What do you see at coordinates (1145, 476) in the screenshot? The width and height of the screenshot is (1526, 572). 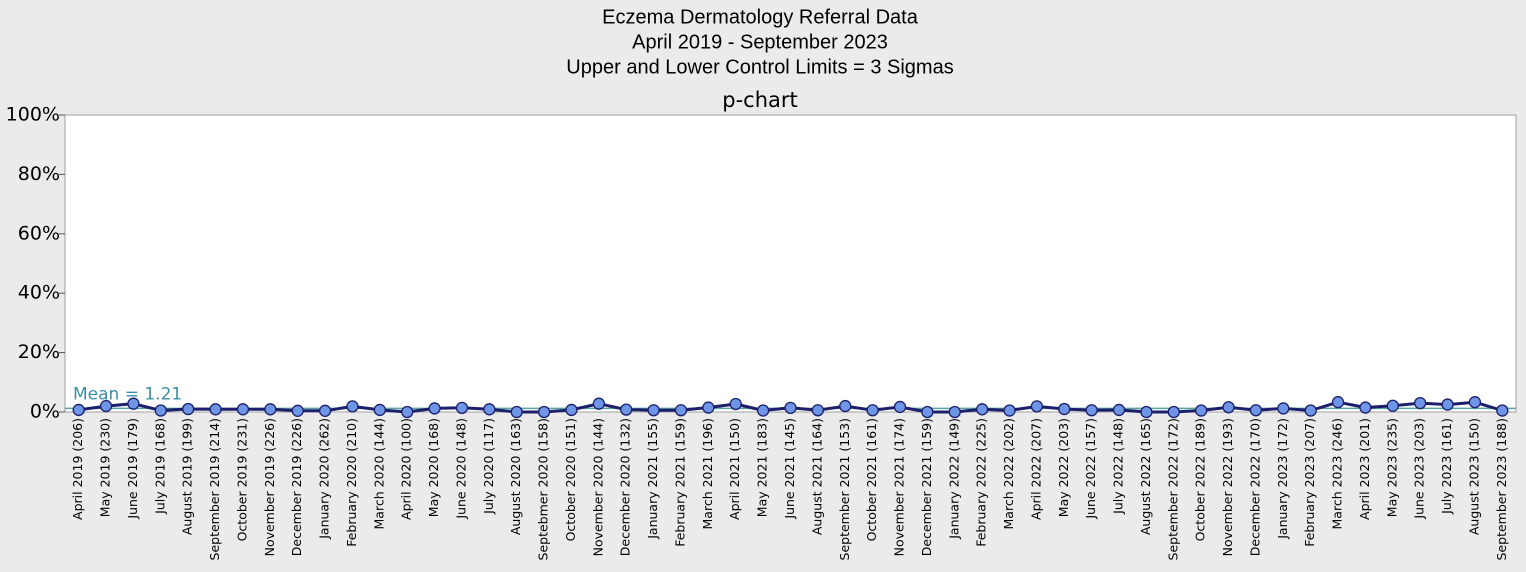 I see `x-tick-label: August 2022 (165)` at bounding box center [1145, 476].